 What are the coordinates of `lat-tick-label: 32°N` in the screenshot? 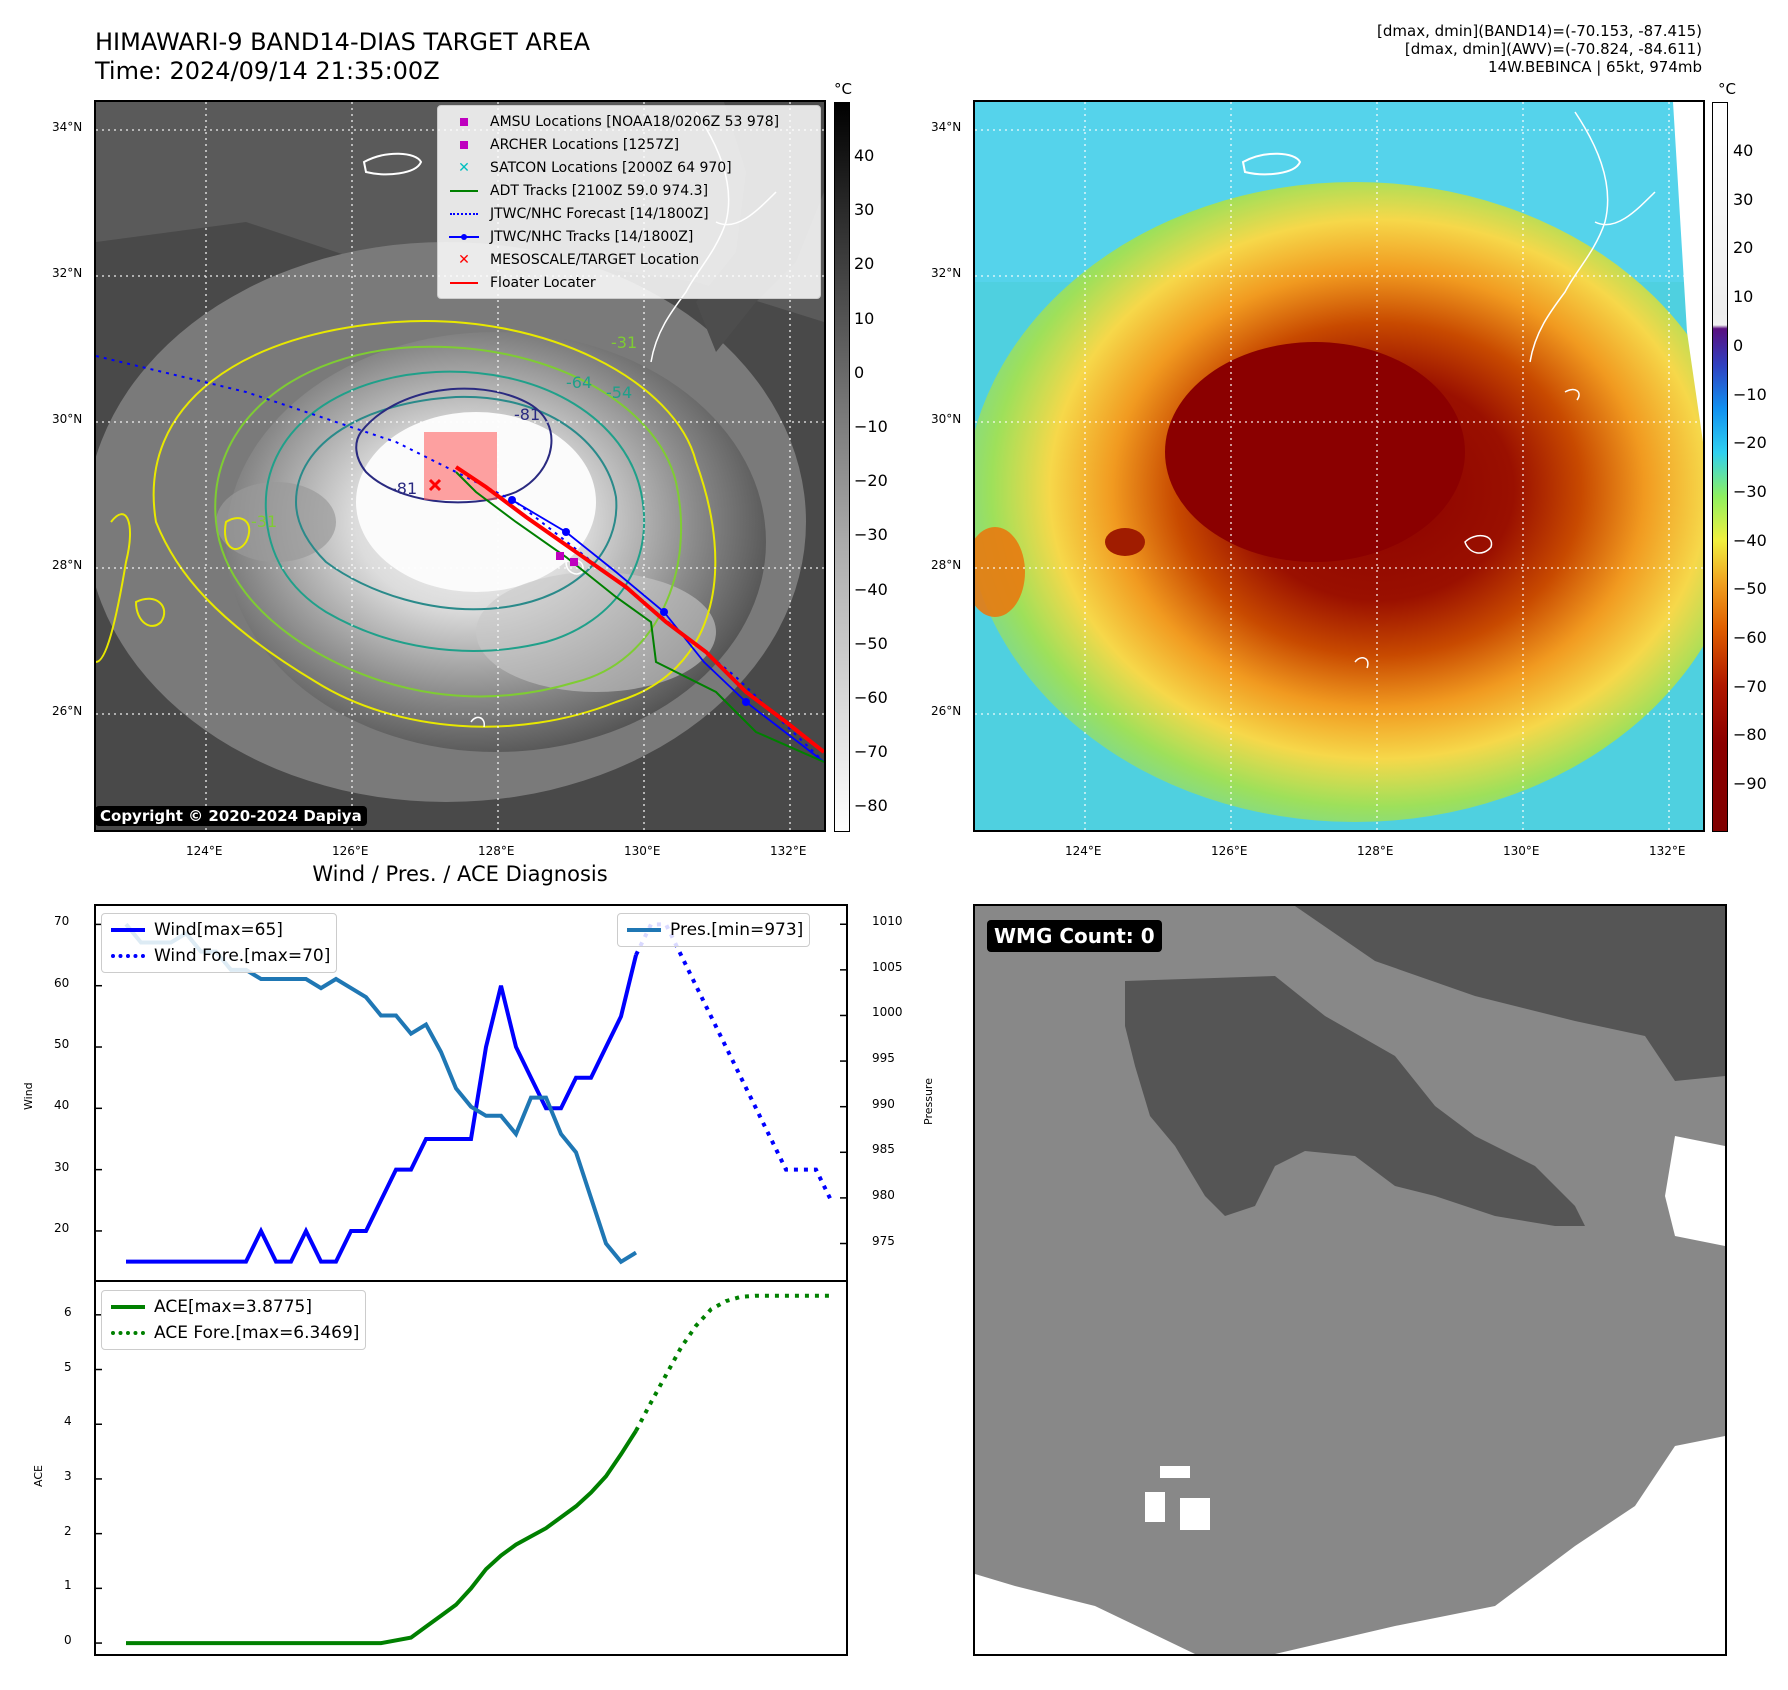 It's located at (67, 273).